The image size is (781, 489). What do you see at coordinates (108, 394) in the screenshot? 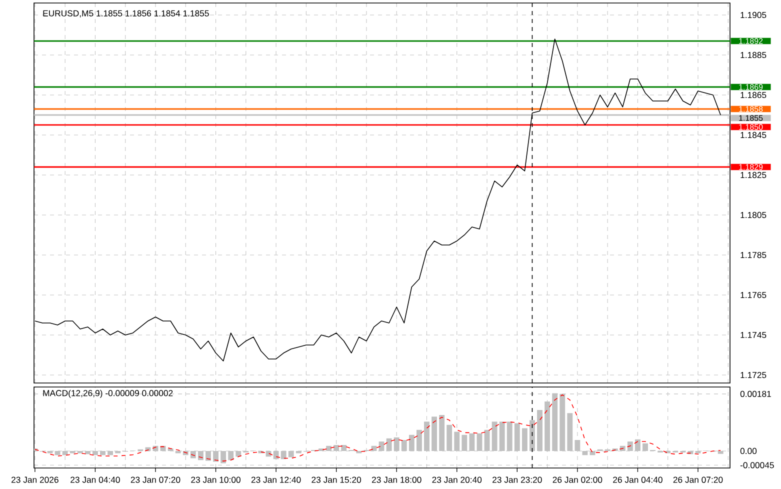
I see `chart-title: MACD(12,26,9) -0.00009 0.00002` at bounding box center [108, 394].